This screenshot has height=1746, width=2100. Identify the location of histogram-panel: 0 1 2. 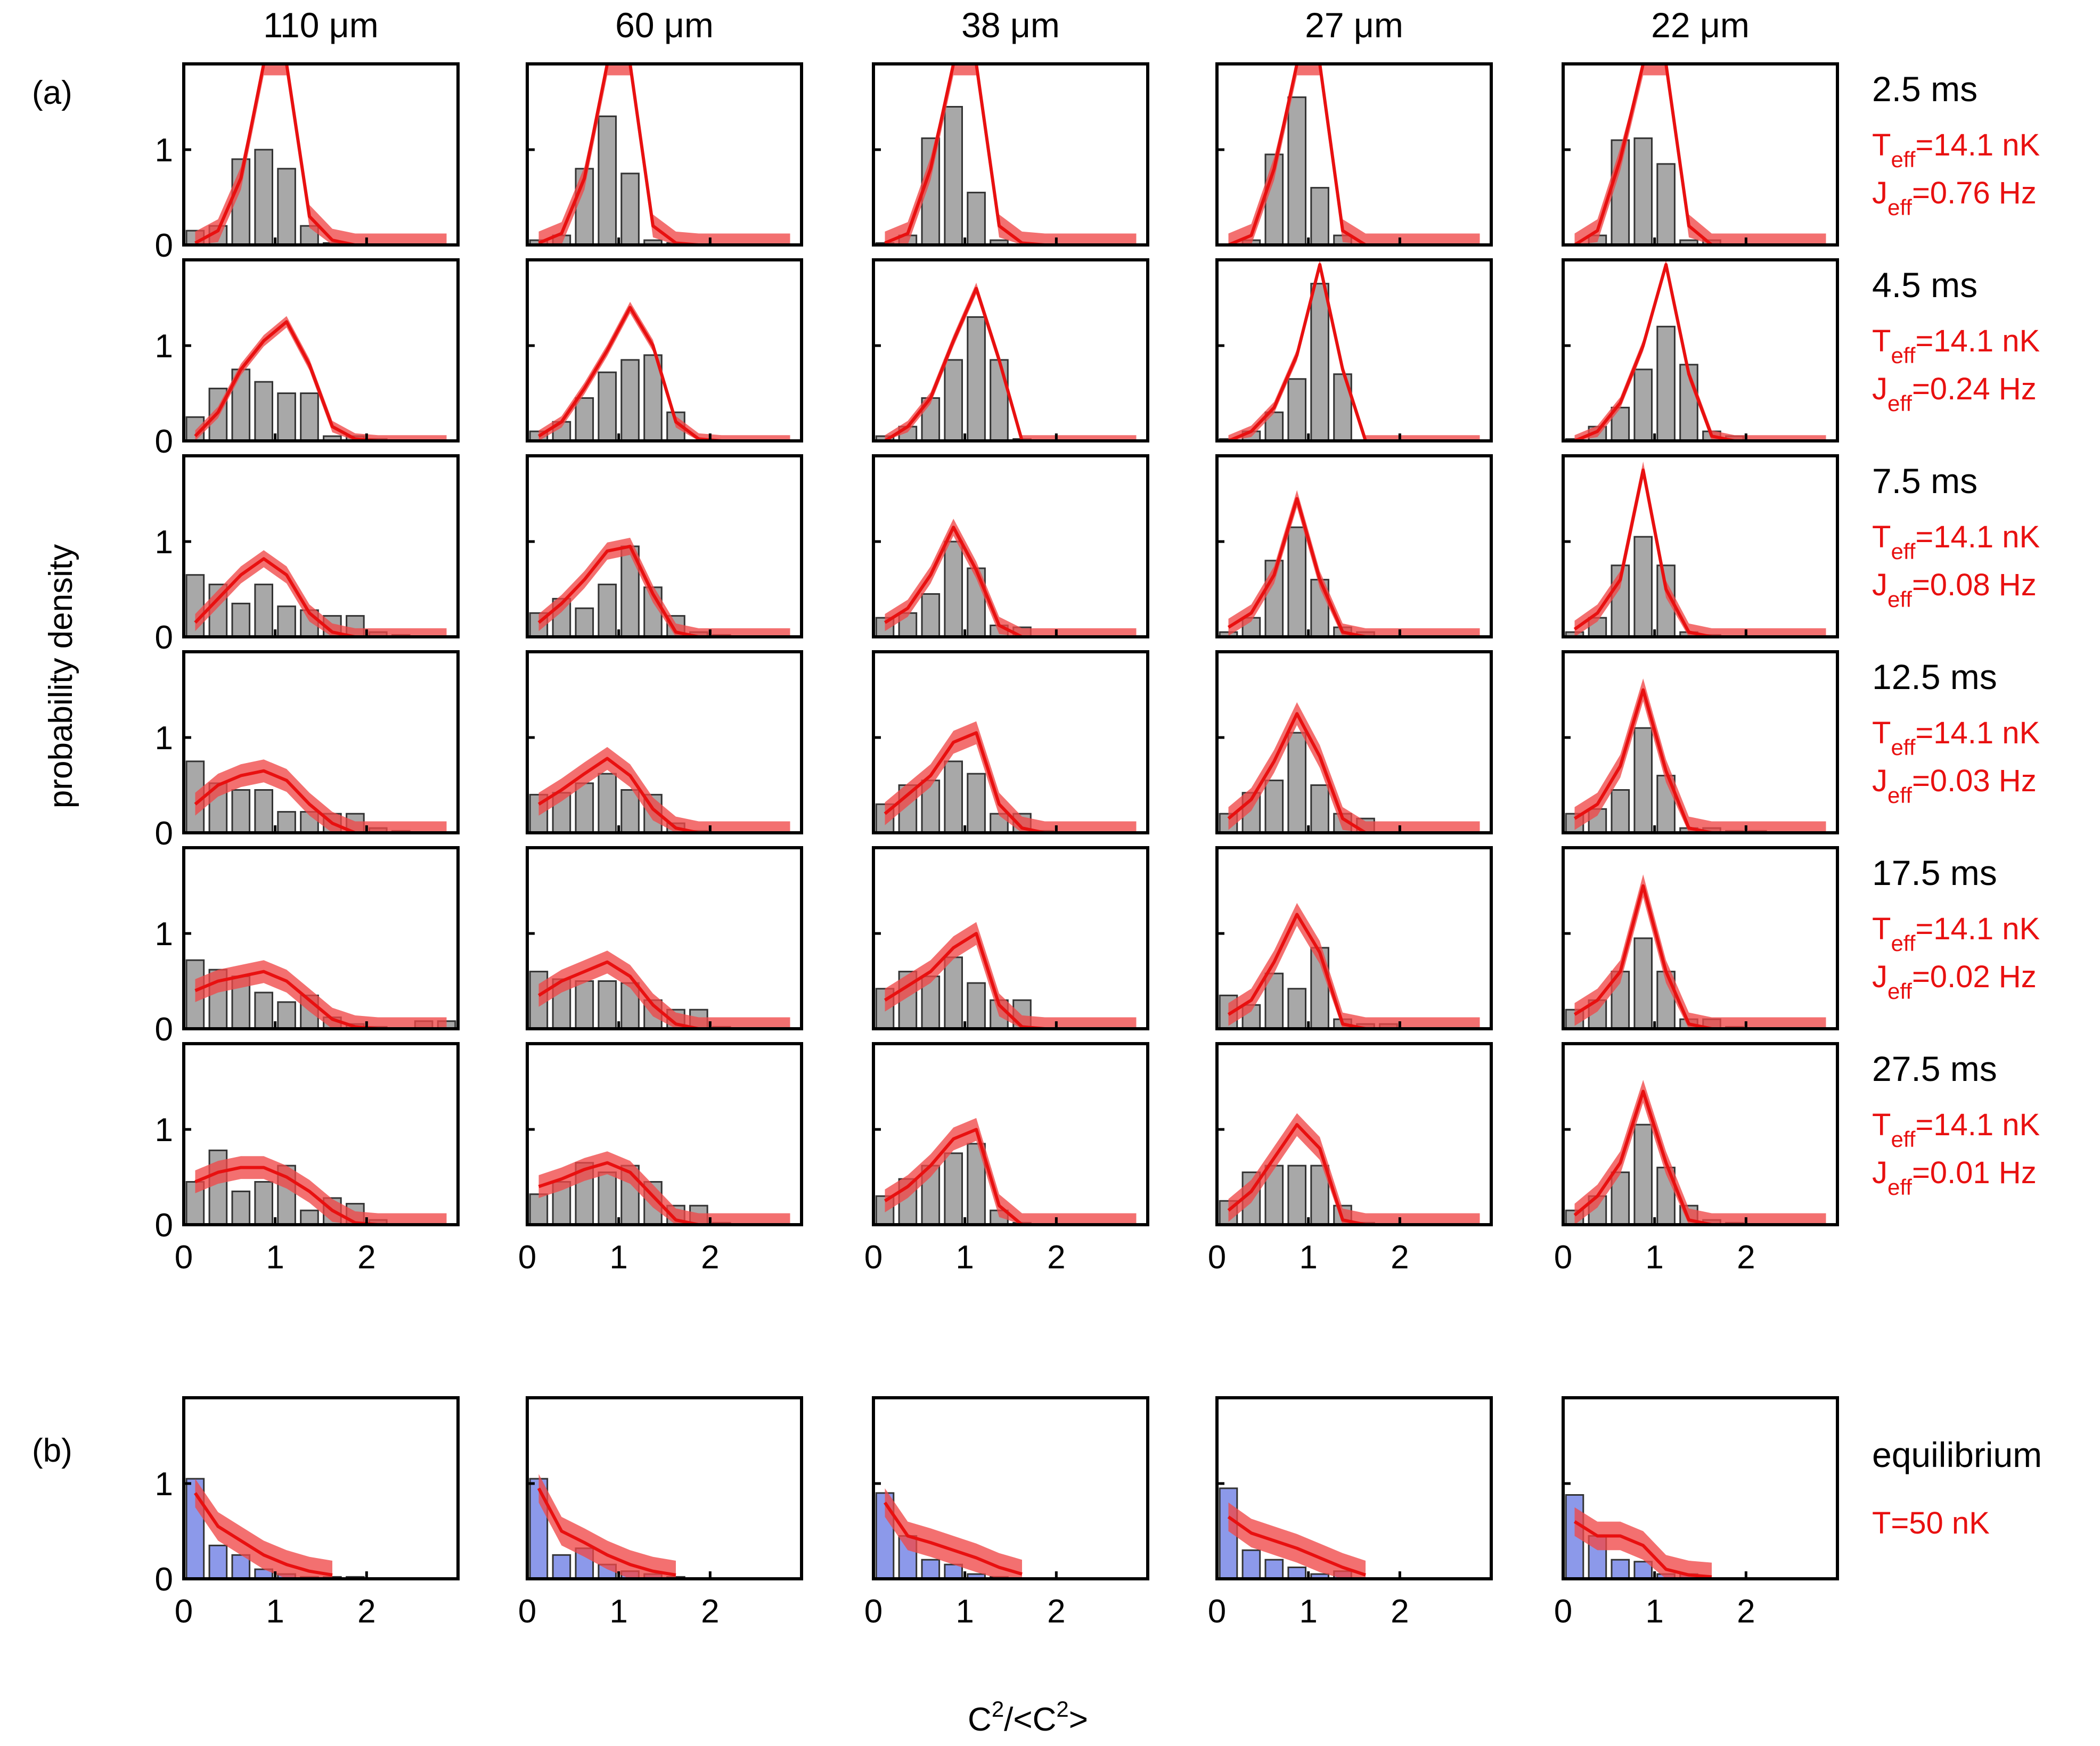
(1350, 1159).